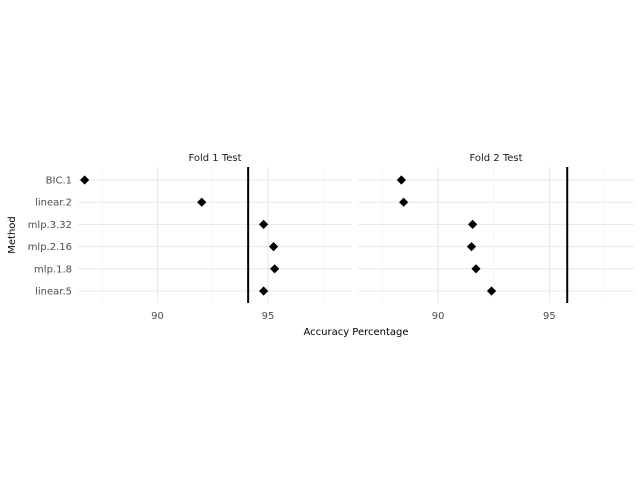  I want to click on facet-title: Fold 2 Test, so click(495, 158).